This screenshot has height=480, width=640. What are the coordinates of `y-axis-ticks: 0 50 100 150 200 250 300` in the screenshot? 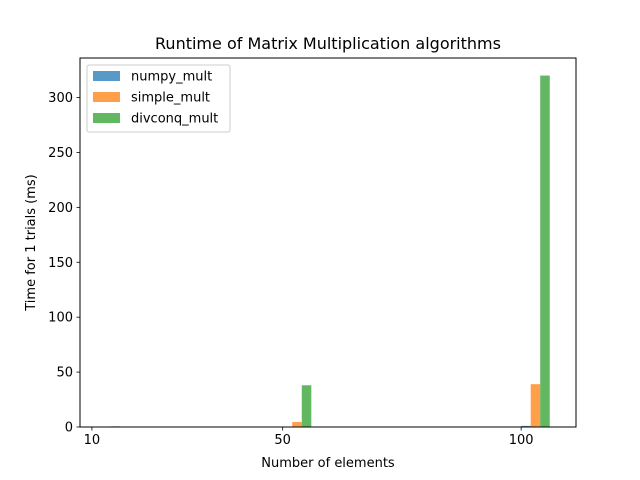 It's located at (64, 263).